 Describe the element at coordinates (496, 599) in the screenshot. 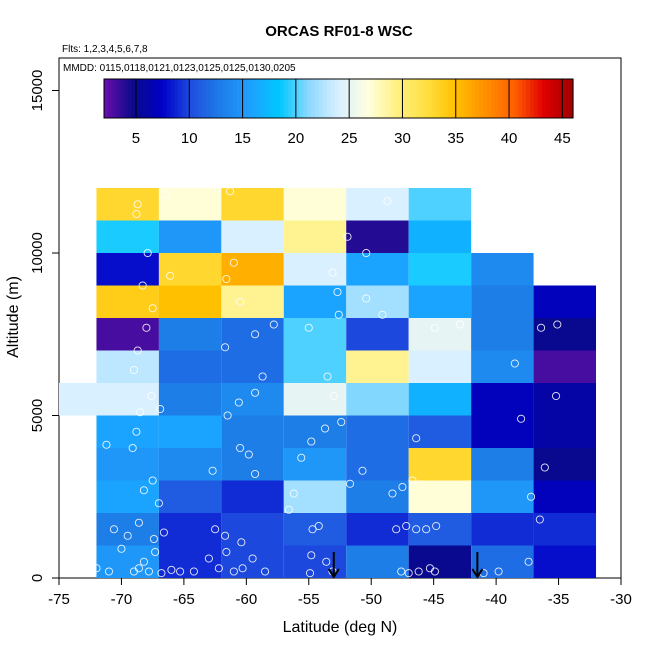

I see `x-tick-label: -40` at that location.